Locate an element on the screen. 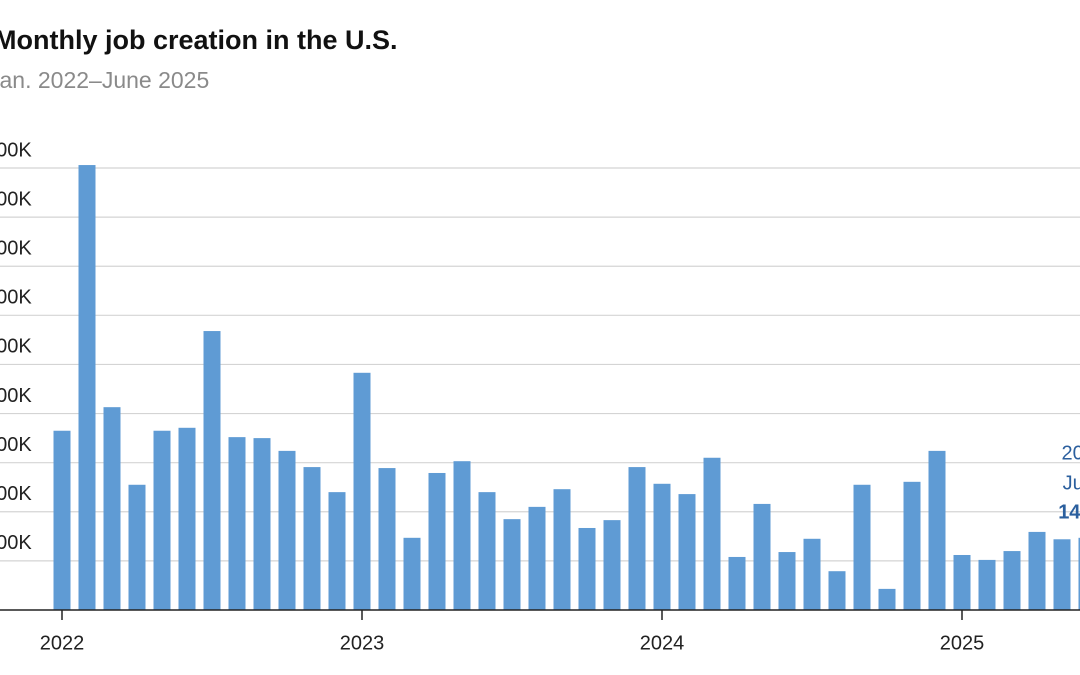  y-tick-label: 600K is located at coordinates (16, 298).